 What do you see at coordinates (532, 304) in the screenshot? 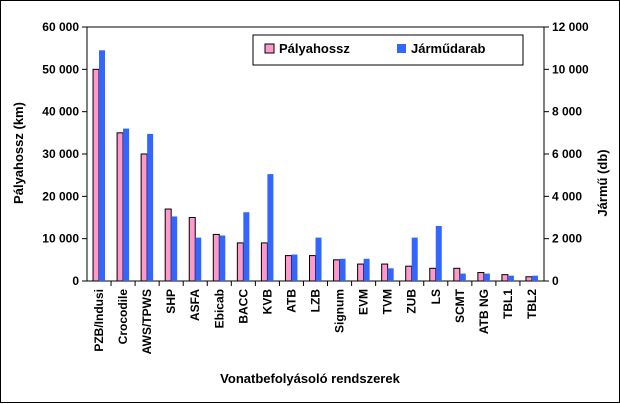
I see `x-tick-label: TBL2` at bounding box center [532, 304].